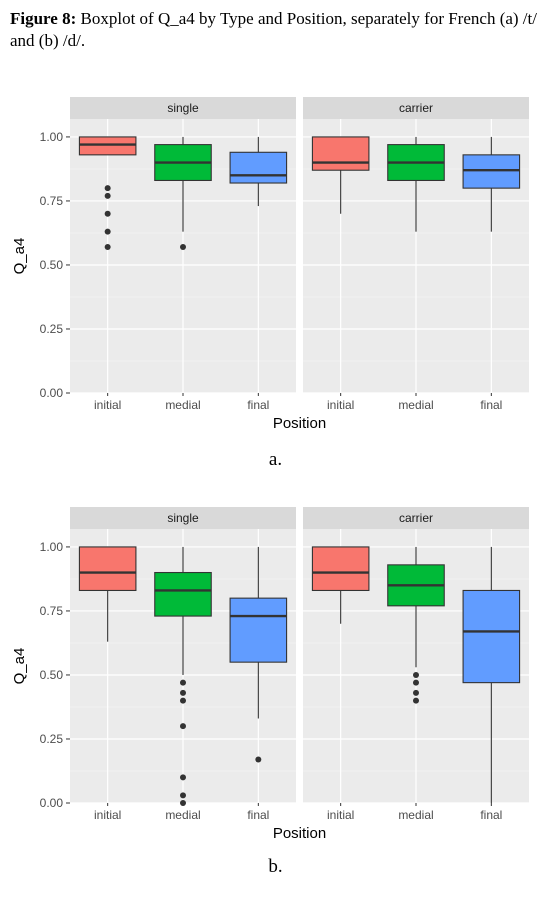 The width and height of the screenshot is (551, 898). Describe the element at coordinates (275, 866) in the screenshot. I see `subfigure-label-b: b.` at that location.